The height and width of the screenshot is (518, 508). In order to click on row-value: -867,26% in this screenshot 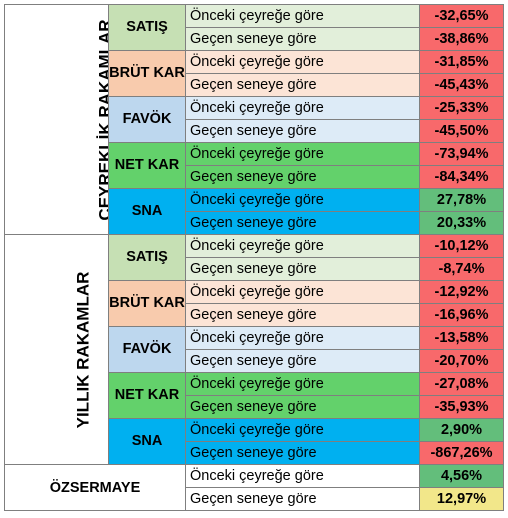, I will do `click(461, 453)`.